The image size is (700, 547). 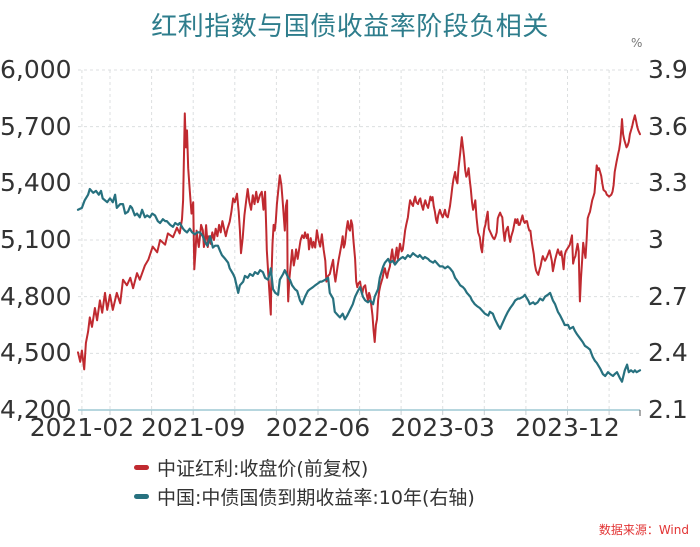 I want to click on y-axis-right-tick-label: 3.9, so click(x=668, y=69).